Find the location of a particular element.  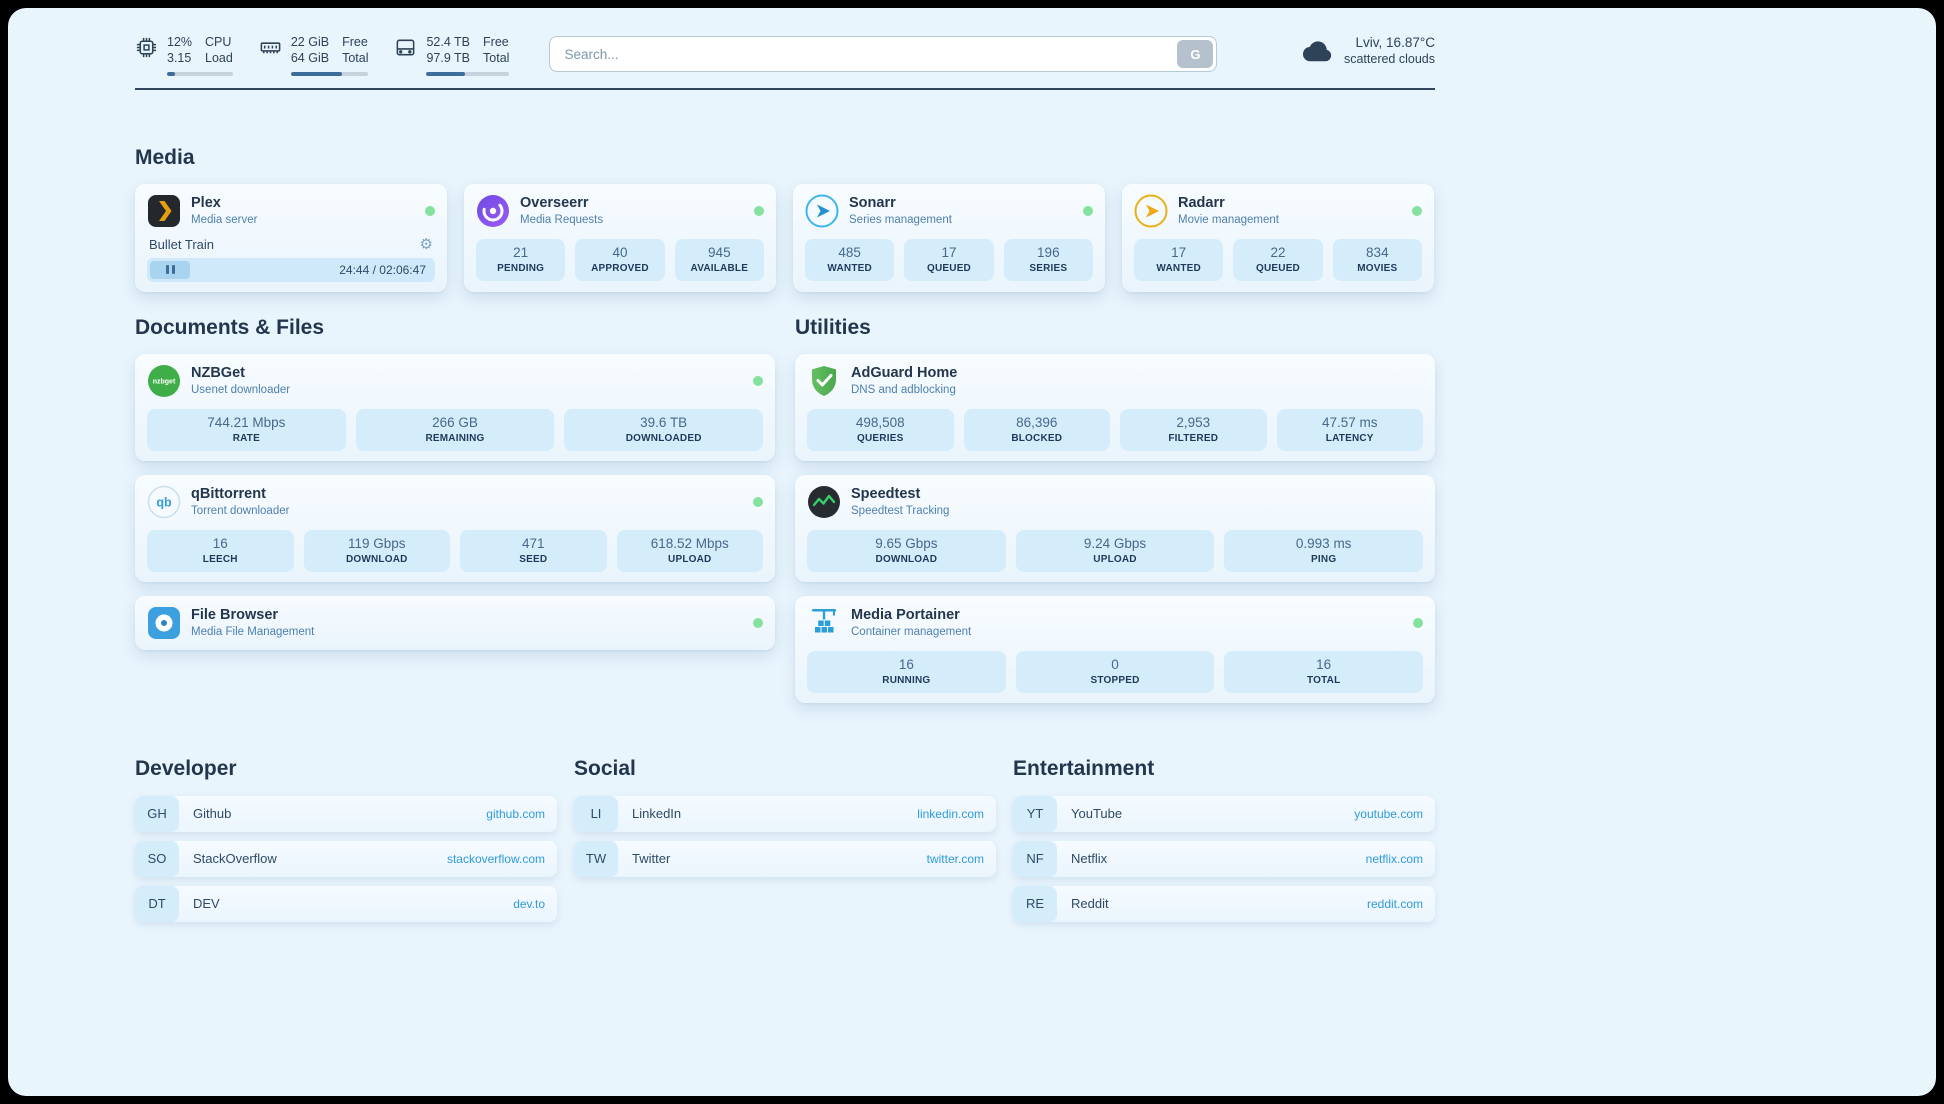

cpu-progress-bar is located at coordinates (200, 73).